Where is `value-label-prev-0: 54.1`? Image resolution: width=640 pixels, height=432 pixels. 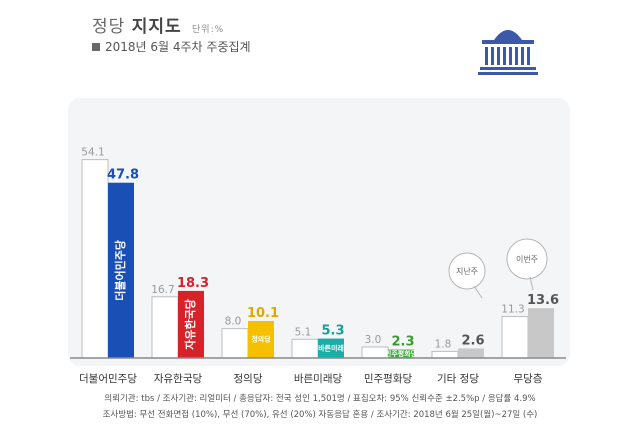
value-label-prev-0: 54.1 is located at coordinates (92, 153).